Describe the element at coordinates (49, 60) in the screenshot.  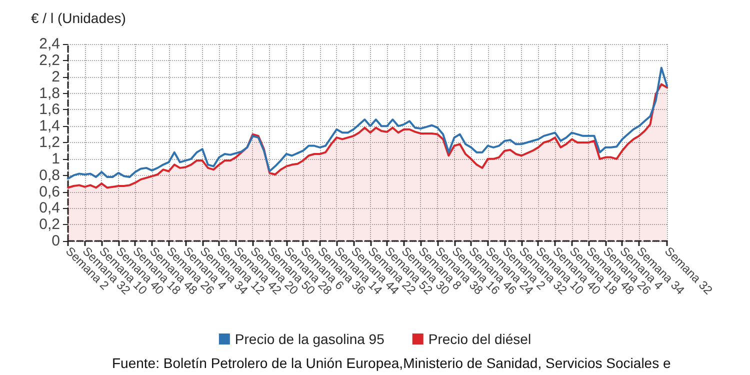
I see `y-tick-label: 2,2` at that location.